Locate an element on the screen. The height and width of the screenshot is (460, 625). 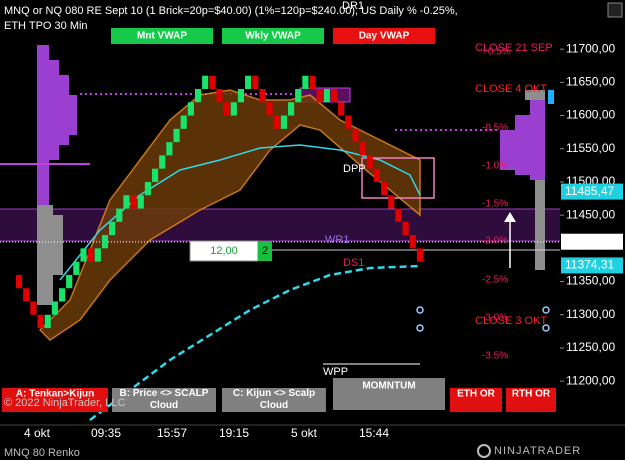
annotation: DR1 is located at coordinates (353, 6).